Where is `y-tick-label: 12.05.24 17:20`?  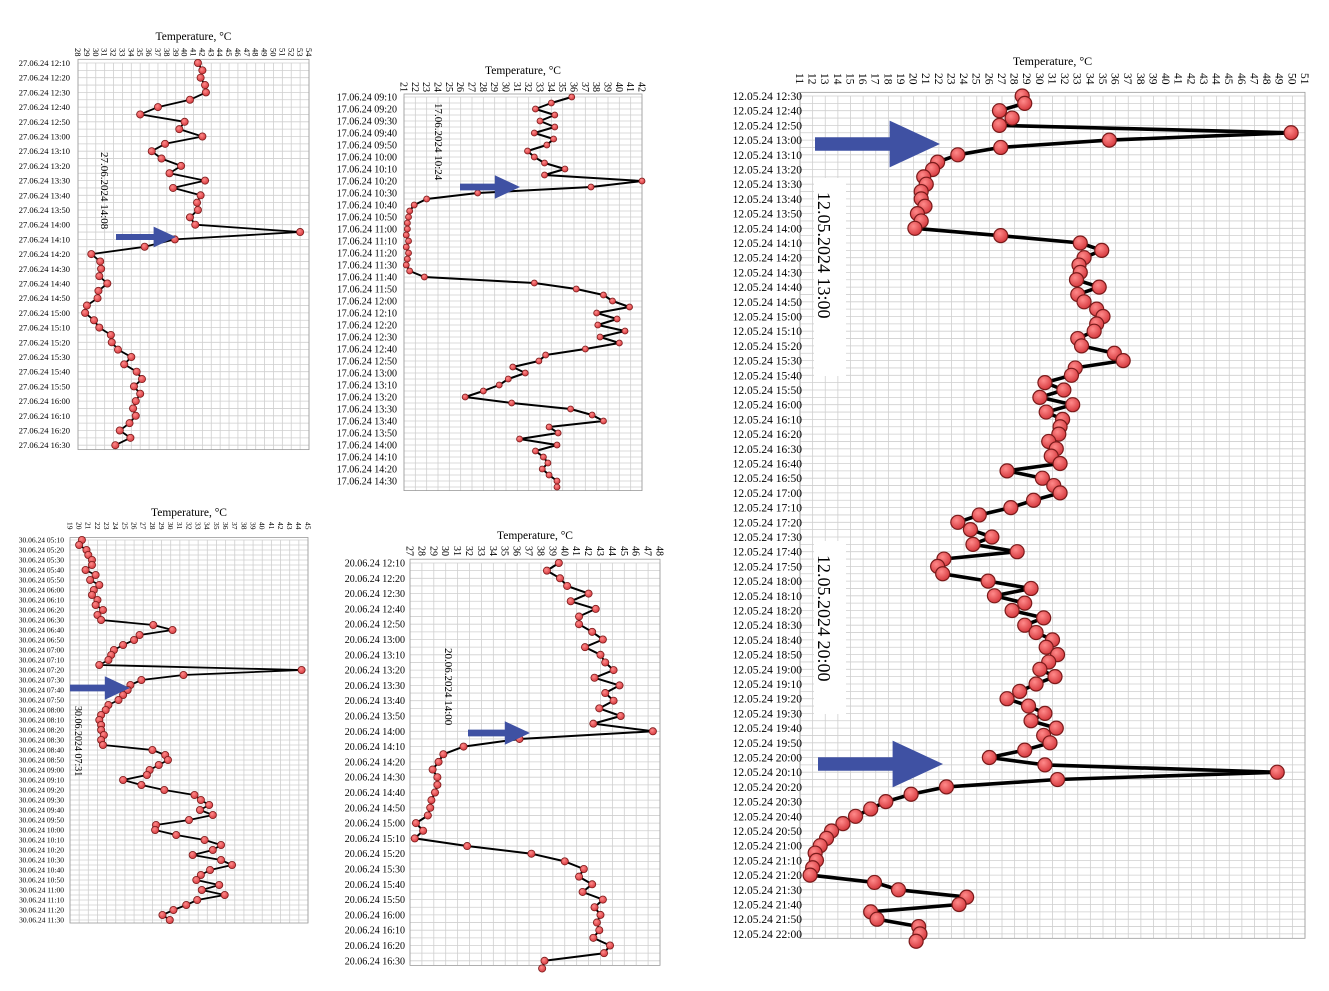
y-tick-label: 12.05.24 17:20 is located at coordinates (768, 523).